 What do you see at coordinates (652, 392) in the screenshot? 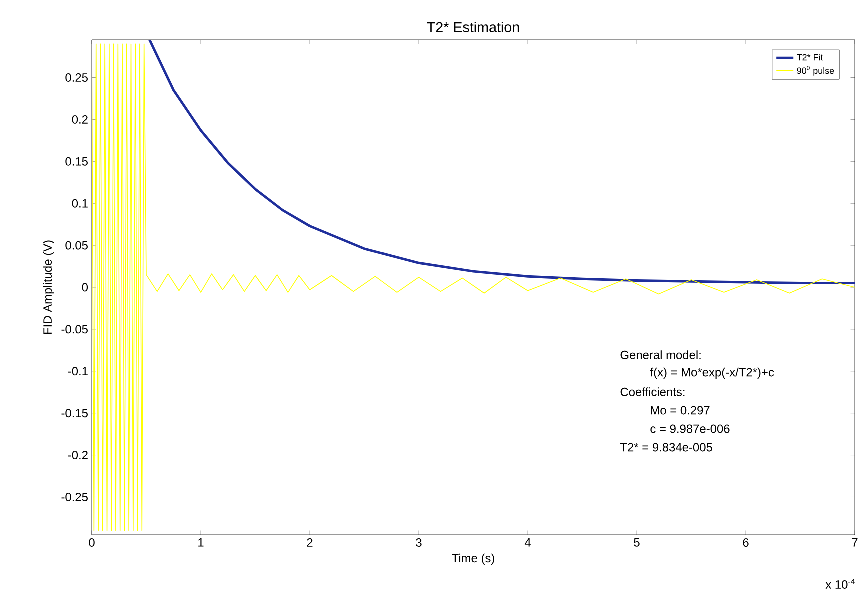
I see `annotation: Coefficients:` at bounding box center [652, 392].